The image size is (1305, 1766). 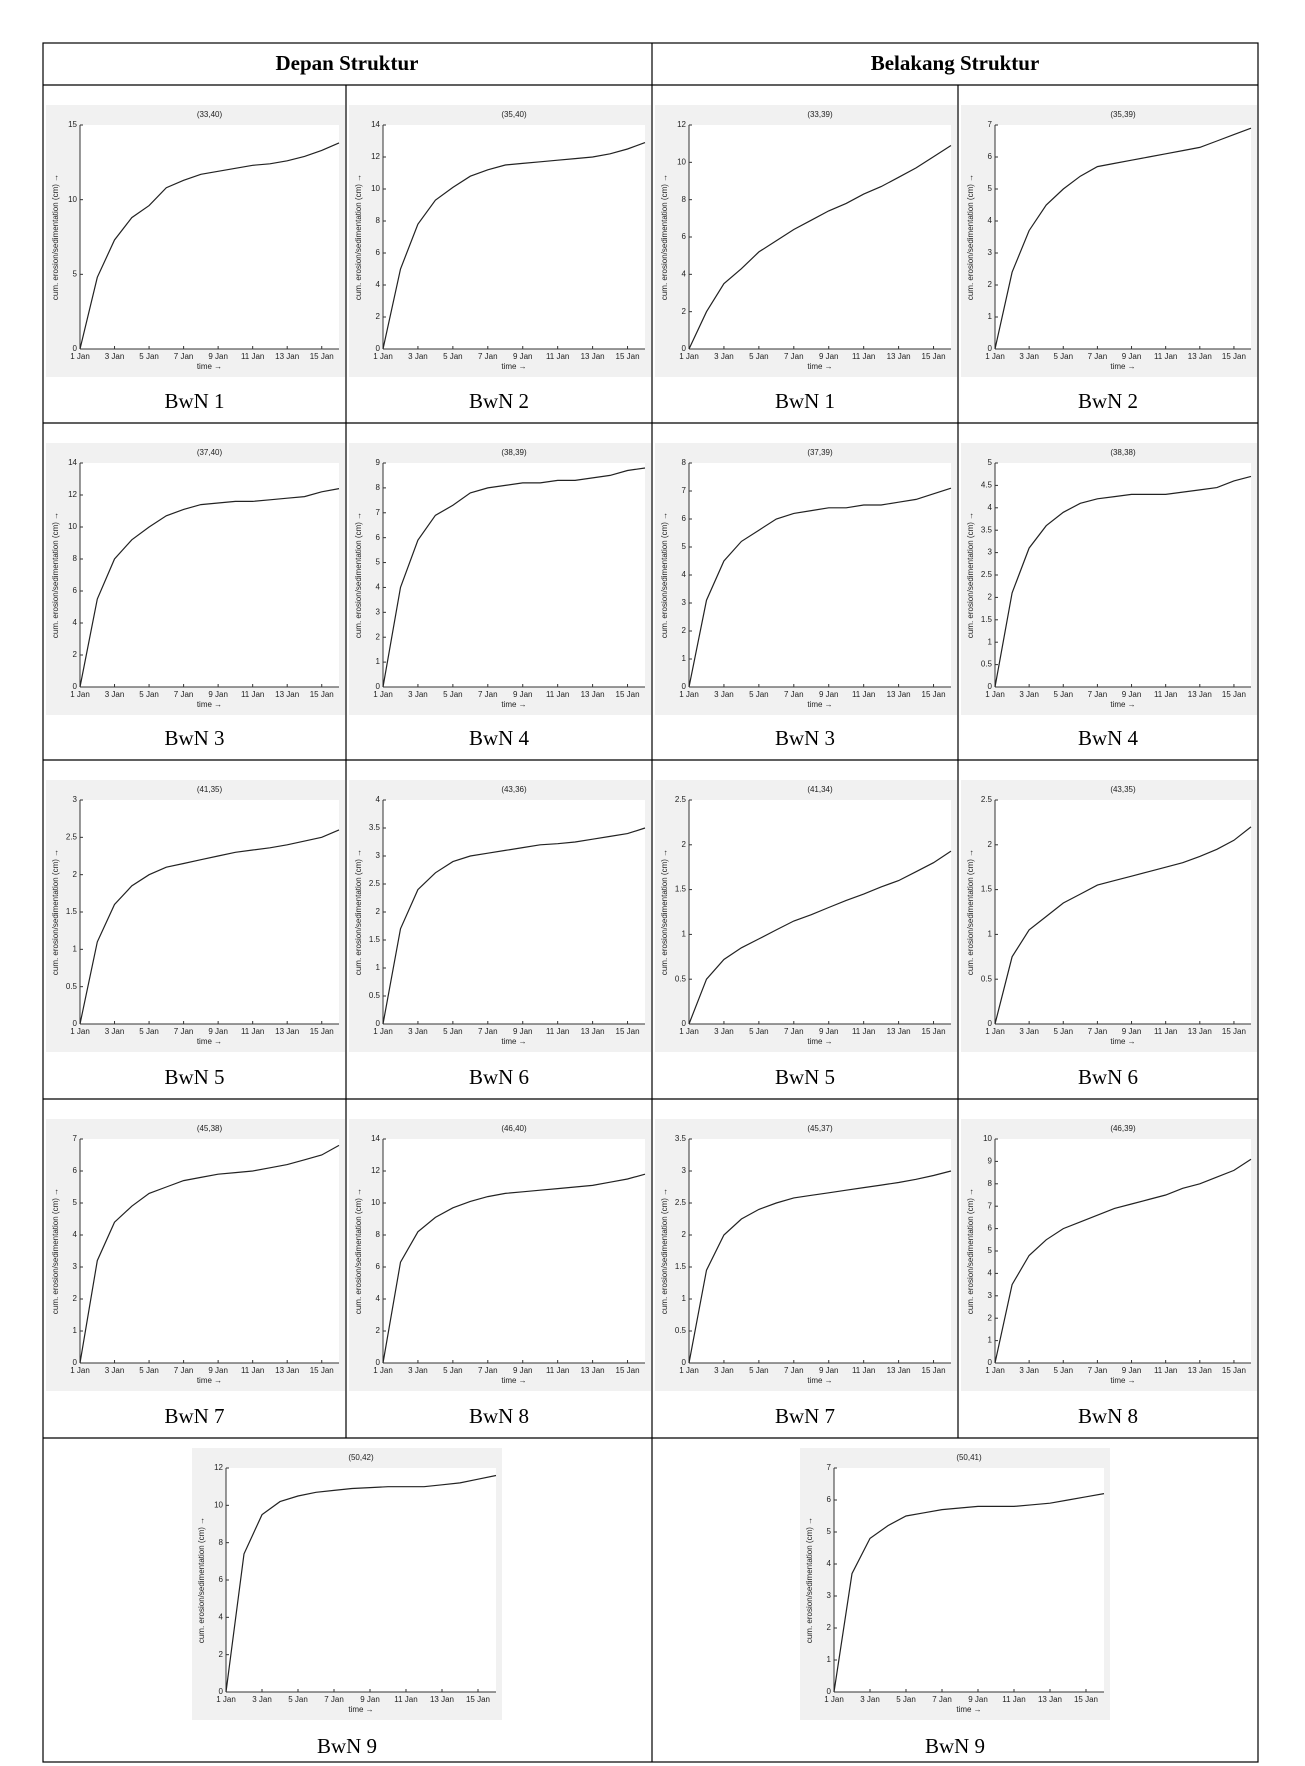 I want to click on y-tick-label: 3, so click(x=684, y=602).